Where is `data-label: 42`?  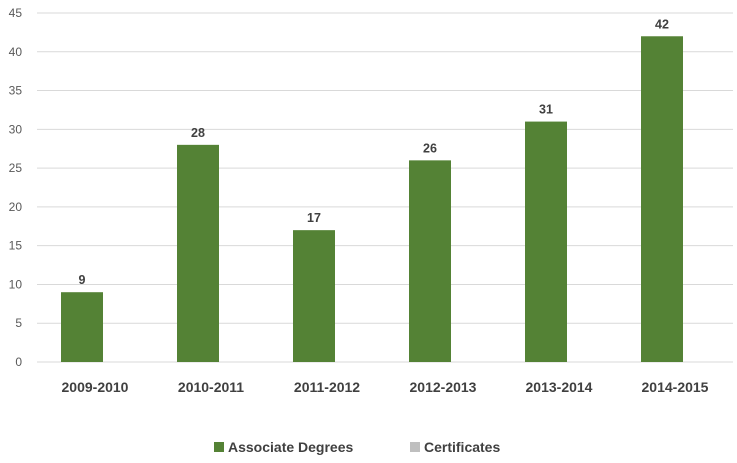 data-label: 42 is located at coordinates (662, 24).